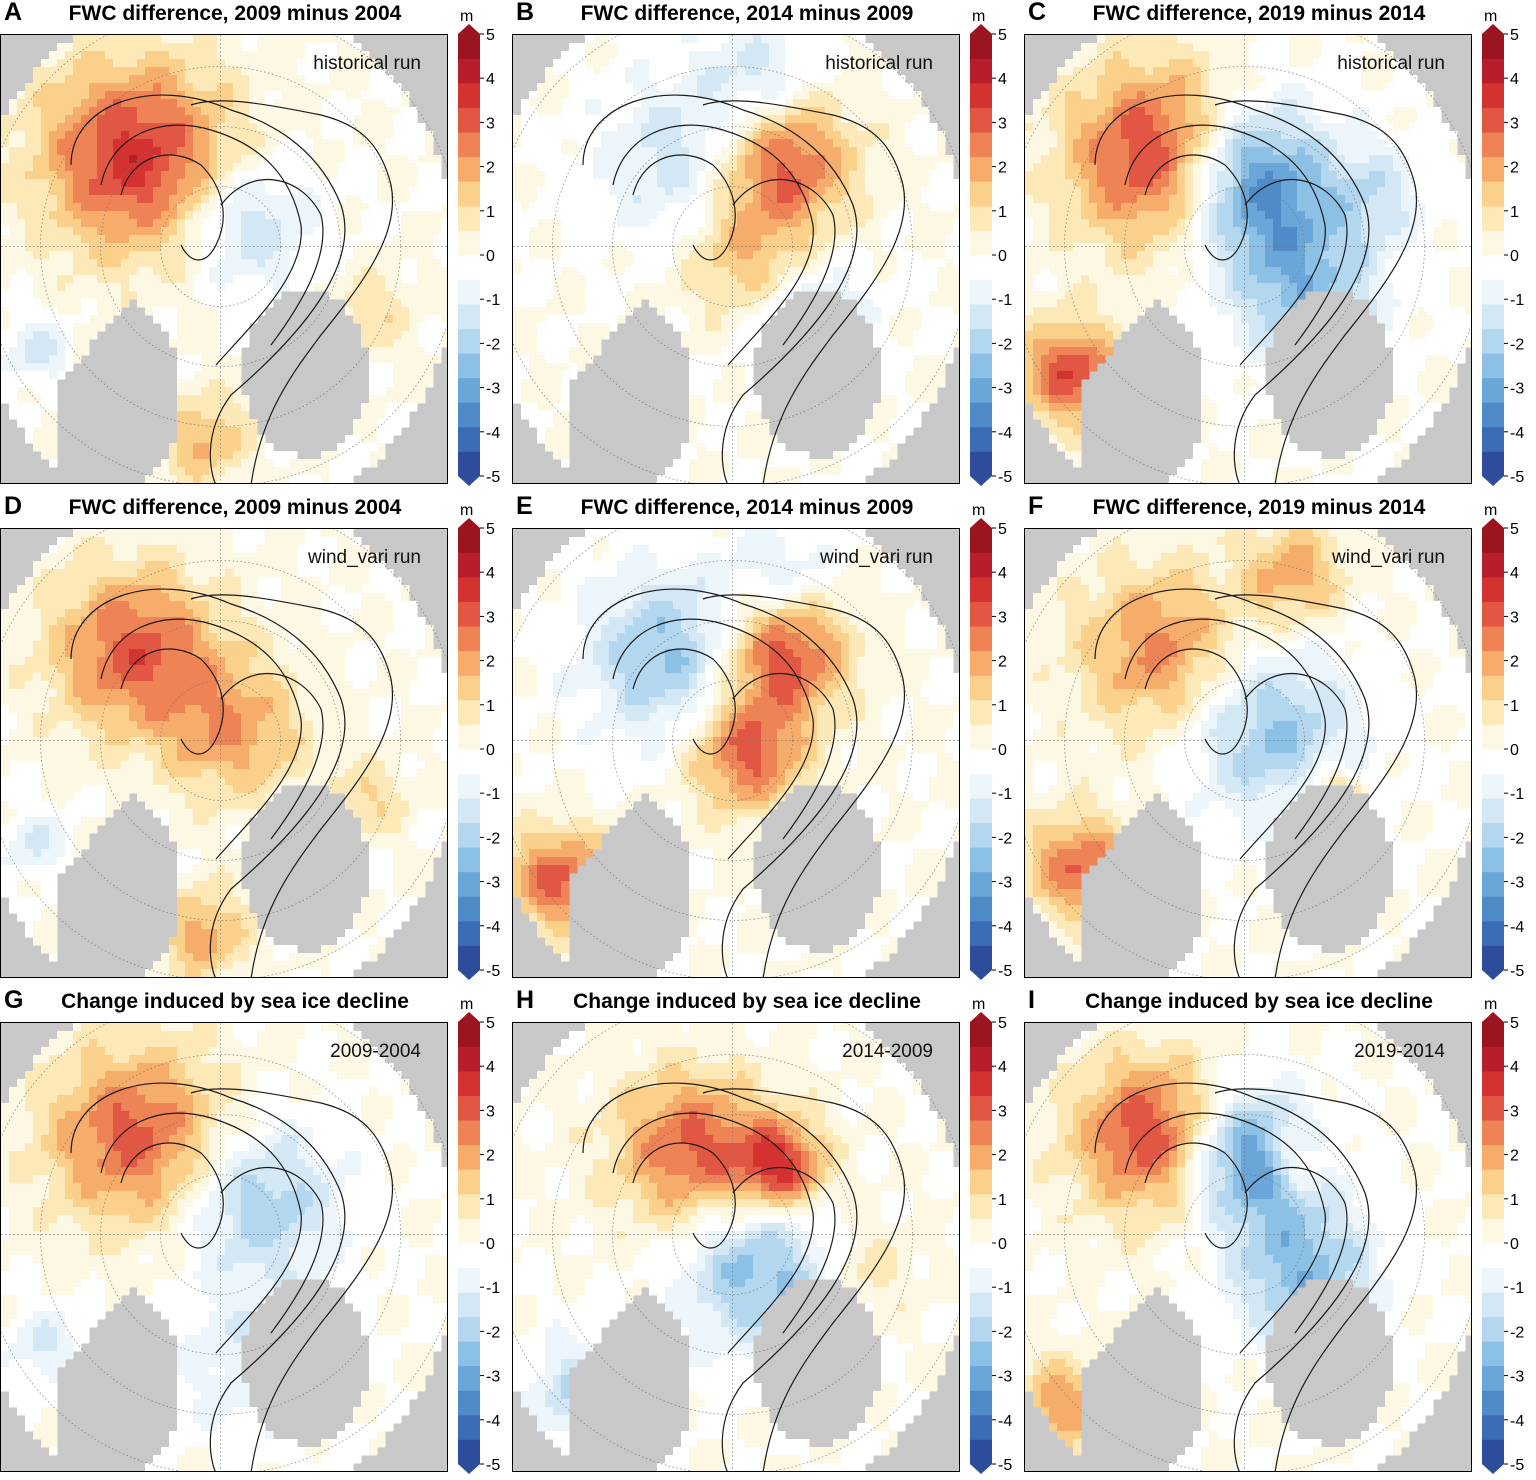  I want to click on run-label: historical run, so click(879, 64).